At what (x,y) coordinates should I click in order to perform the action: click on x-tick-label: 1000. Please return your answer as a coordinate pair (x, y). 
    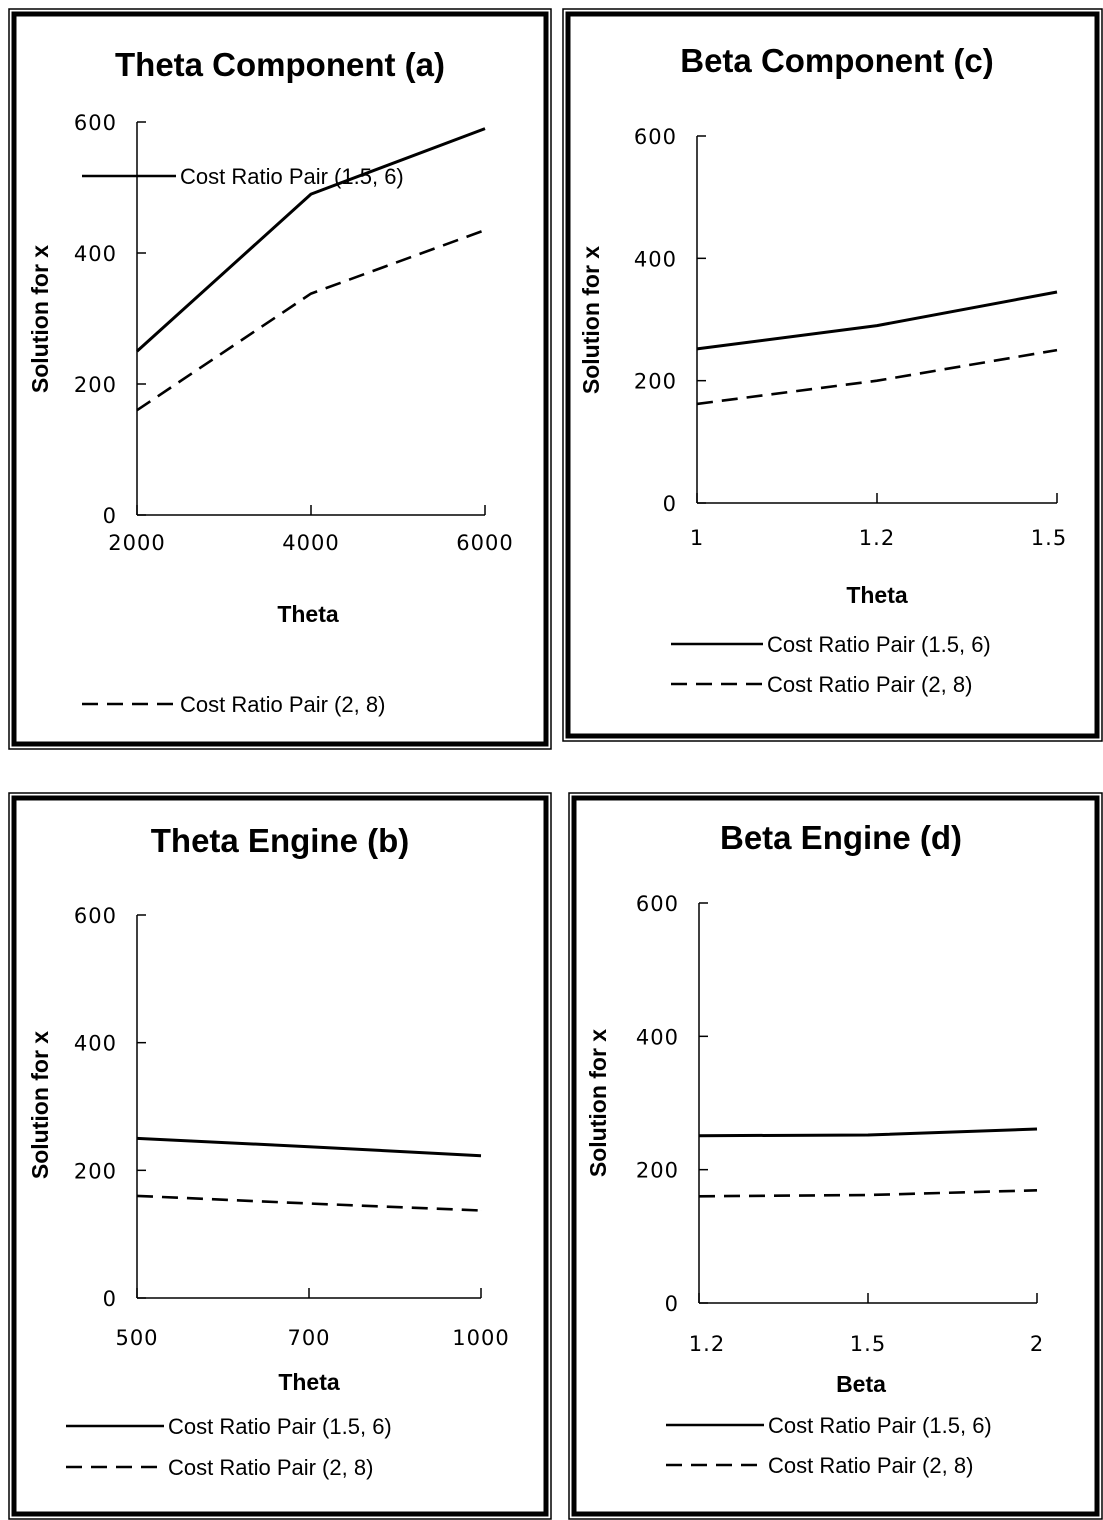
    Looking at the image, I should click on (480, 1338).